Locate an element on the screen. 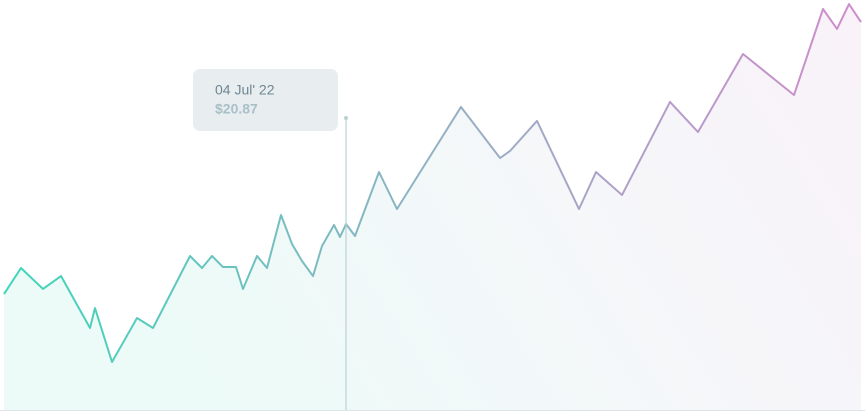 This screenshot has height=418, width=865. crosshair-dot is located at coordinates (346, 118).